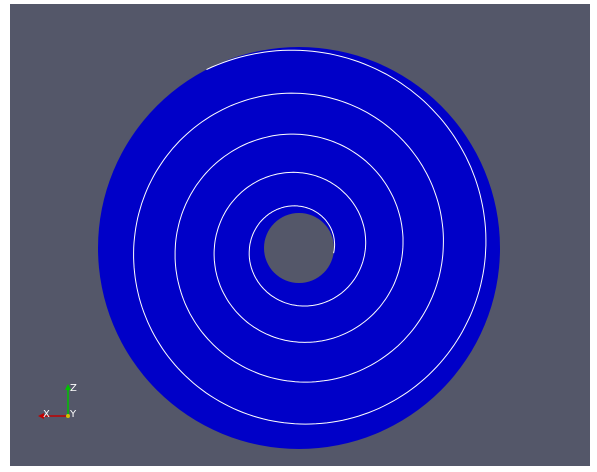  I want to click on axis-label-x: X, so click(46, 414).